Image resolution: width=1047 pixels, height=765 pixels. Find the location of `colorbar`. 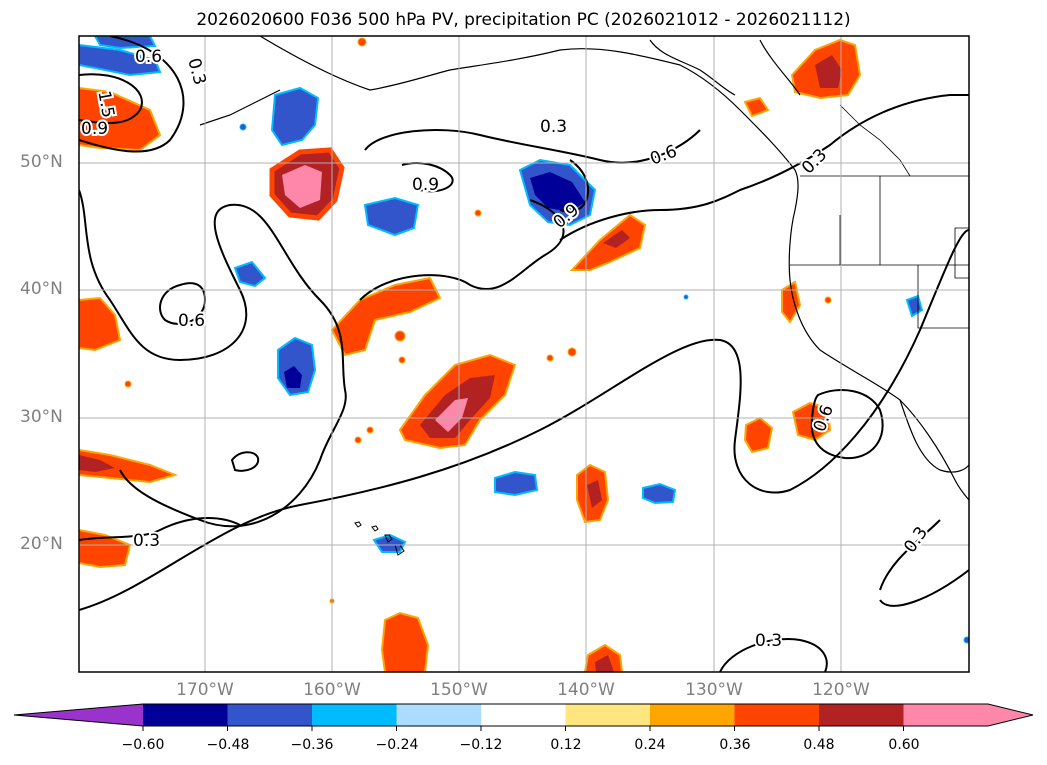

colorbar is located at coordinates (523, 717).